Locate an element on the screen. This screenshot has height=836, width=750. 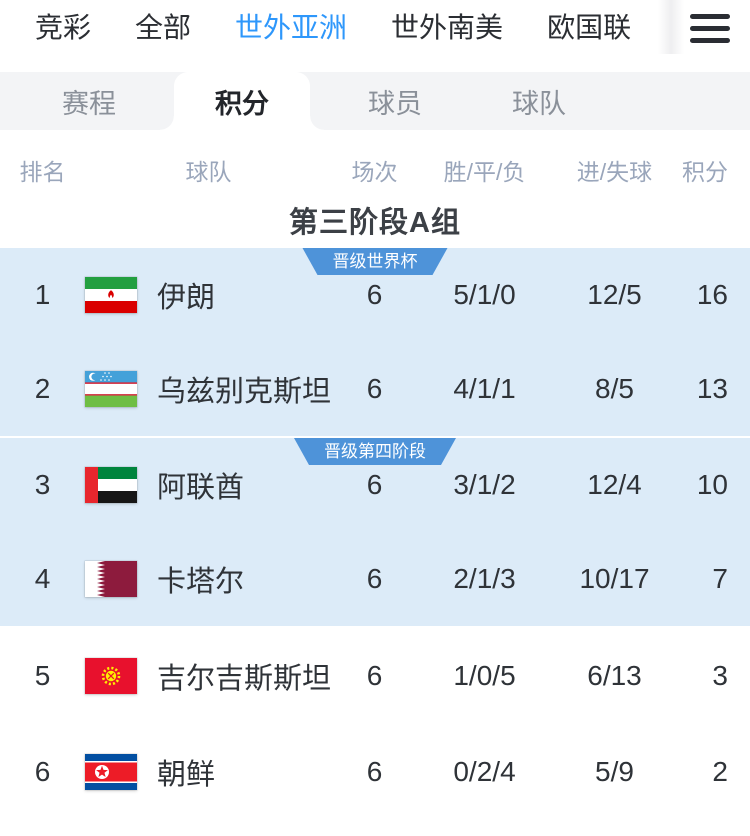
wdl-cell: 5/1/0 is located at coordinates (484, 294).